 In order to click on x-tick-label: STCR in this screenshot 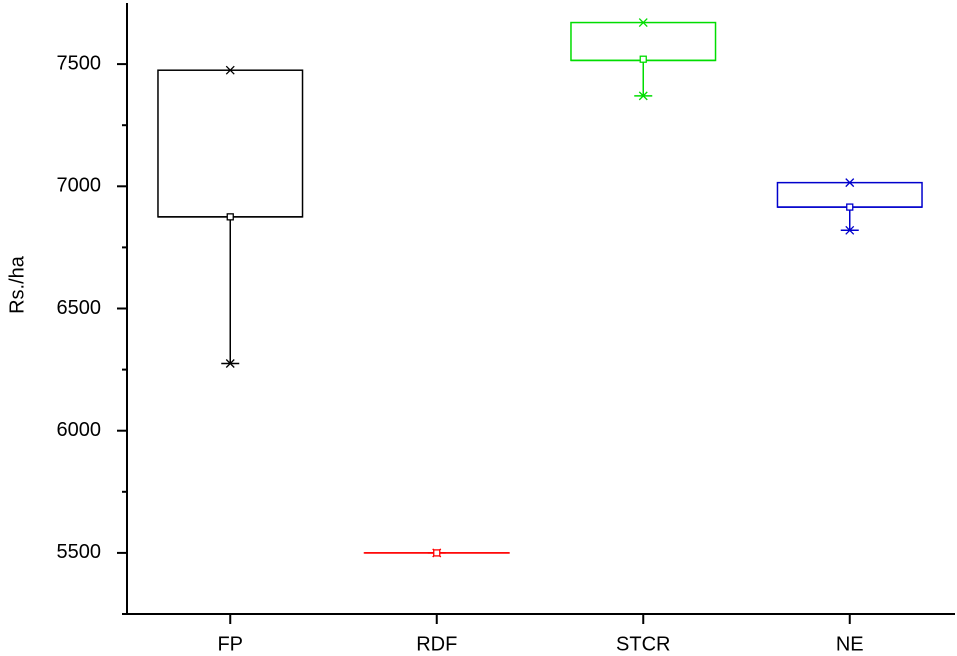, I will do `click(643, 644)`.